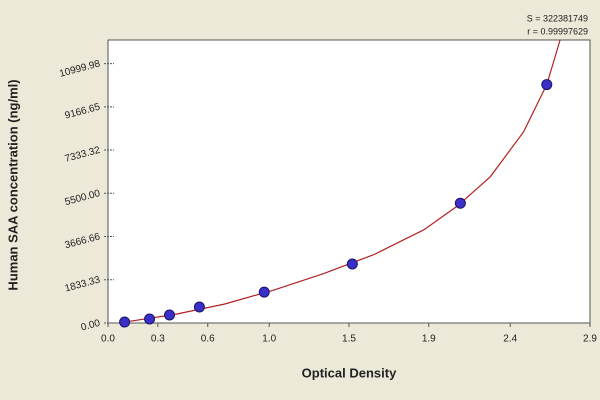 This screenshot has height=400, width=600. What do you see at coordinates (349, 372) in the screenshot?
I see `x-axis-title: Optical Density` at bounding box center [349, 372].